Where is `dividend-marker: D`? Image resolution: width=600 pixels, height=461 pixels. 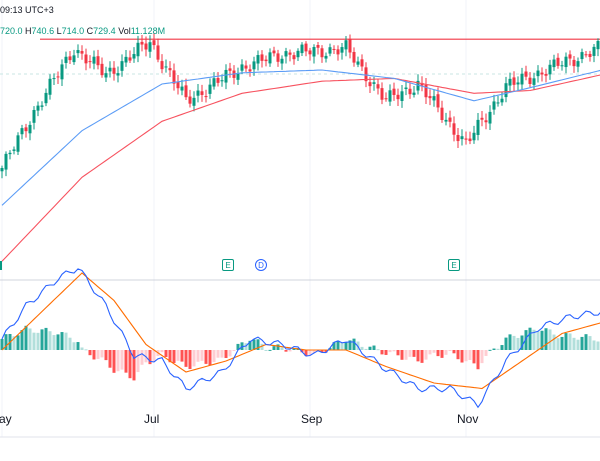
dividend-marker: D is located at coordinates (261, 265).